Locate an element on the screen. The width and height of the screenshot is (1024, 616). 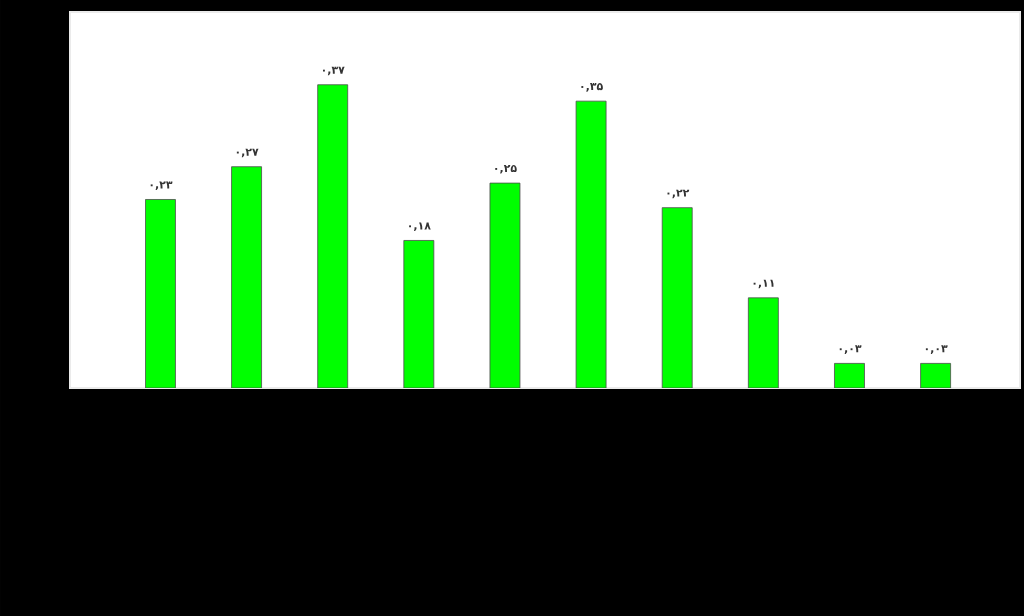
data-label: ۰,۲۷ is located at coordinates (247, 153).